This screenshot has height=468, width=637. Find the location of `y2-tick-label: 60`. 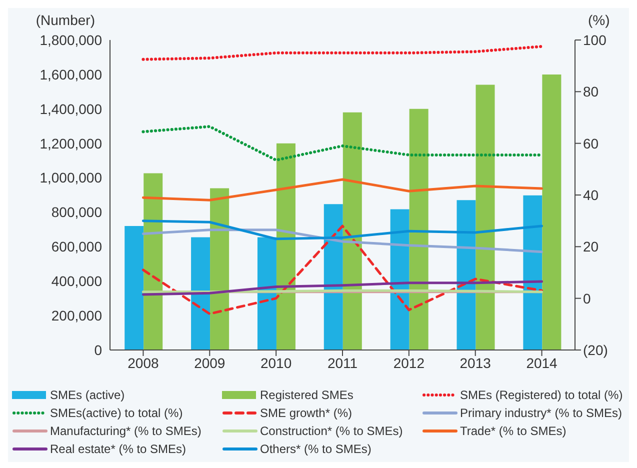

y2-tick-label: 60 is located at coordinates (591, 143).